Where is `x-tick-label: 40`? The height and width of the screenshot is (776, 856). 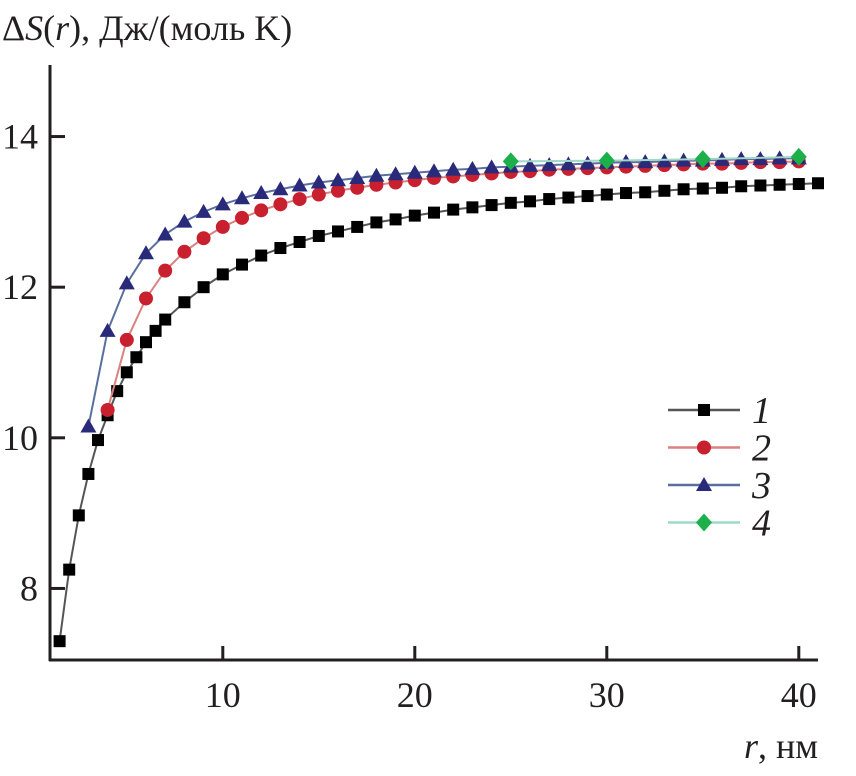
x-tick-label: 40 is located at coordinates (799, 695).